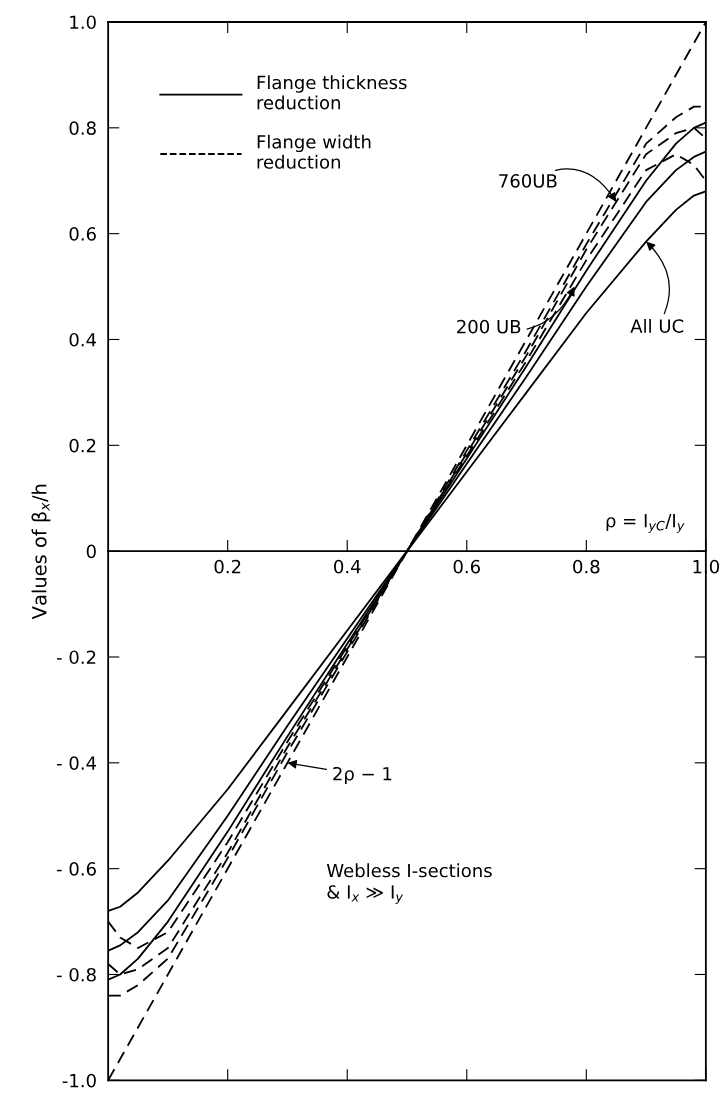 The width and height of the screenshot is (721, 1099). I want to click on y-tick-label: - 0.6, so click(76, 869).